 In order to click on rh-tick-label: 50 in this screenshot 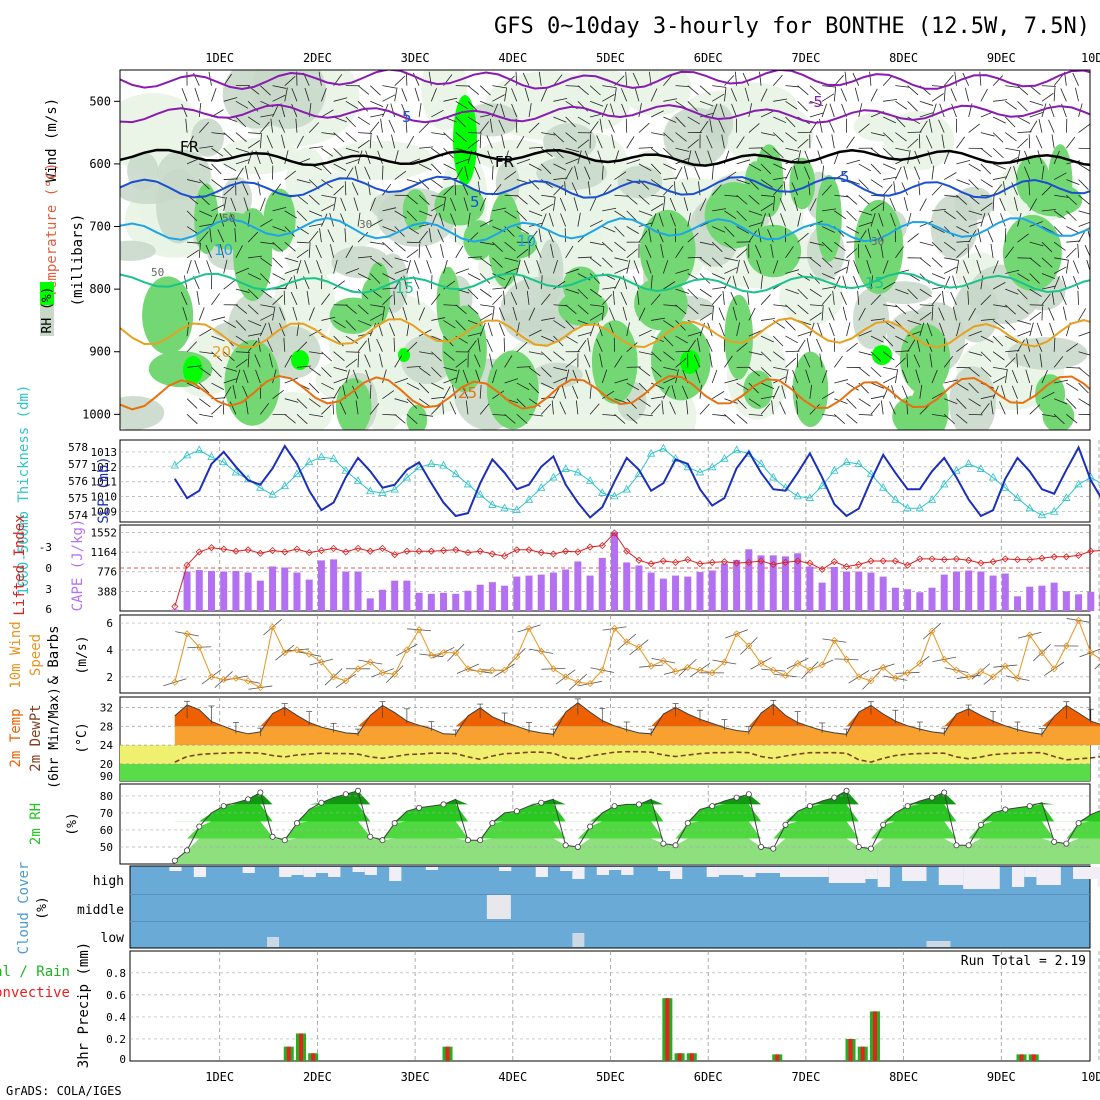, I will do `click(106, 847)`.